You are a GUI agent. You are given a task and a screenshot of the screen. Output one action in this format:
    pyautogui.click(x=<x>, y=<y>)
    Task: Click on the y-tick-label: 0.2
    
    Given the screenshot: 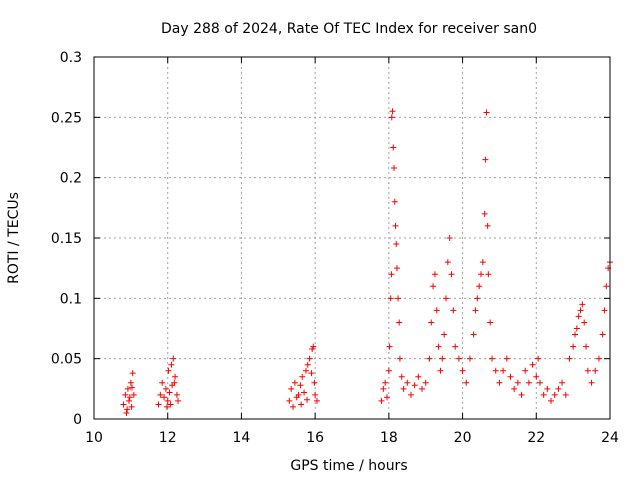 What is the action you would take?
    pyautogui.click(x=71, y=179)
    